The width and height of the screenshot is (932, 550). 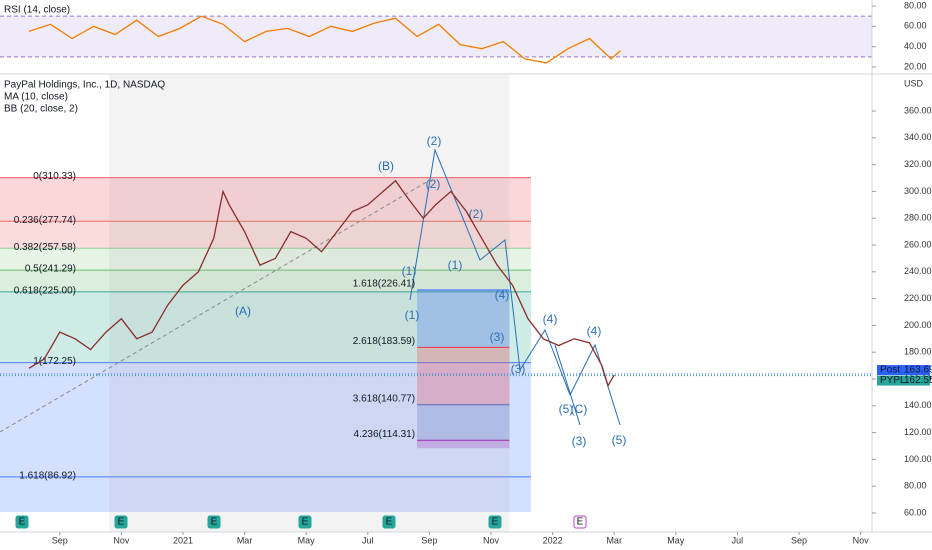 I want to click on y-tick-label: 240.00, so click(x=918, y=271).